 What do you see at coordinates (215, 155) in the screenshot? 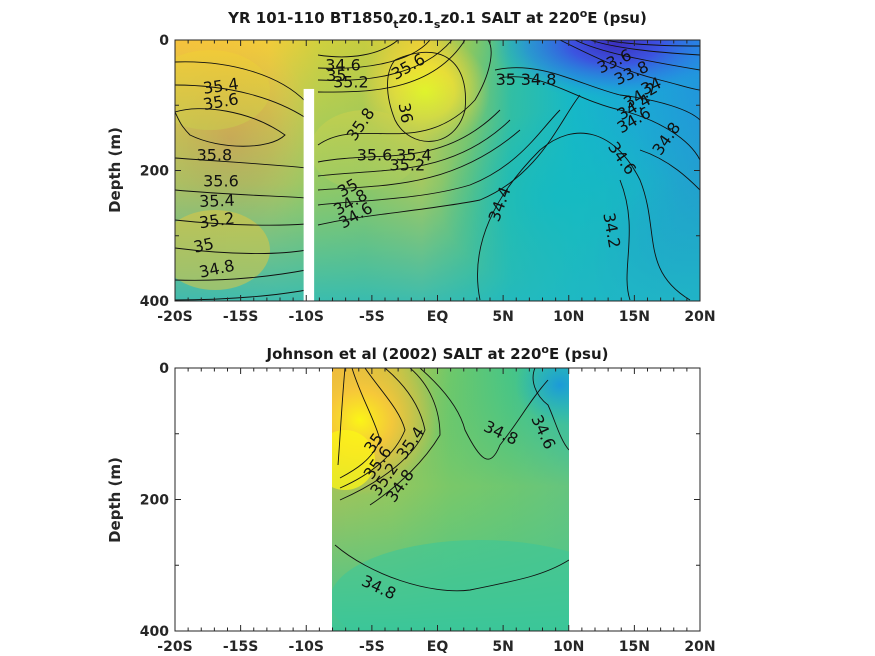
I see `contour-label: 35.8` at bounding box center [215, 155].